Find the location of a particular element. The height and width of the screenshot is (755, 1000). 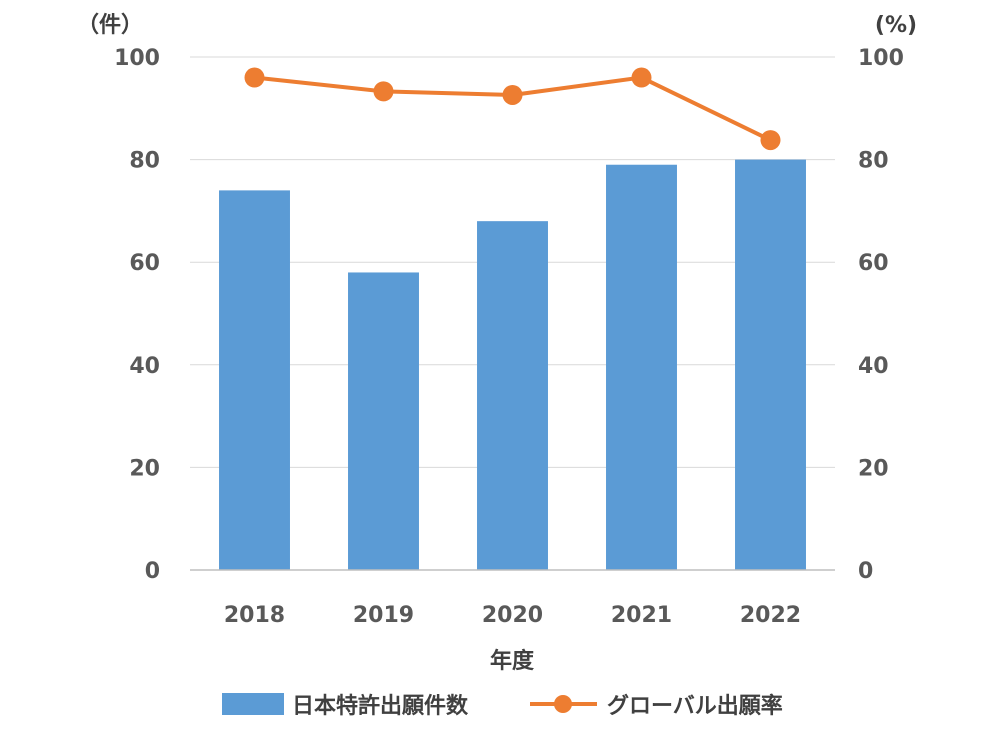

bar-2022 is located at coordinates (770, 364).